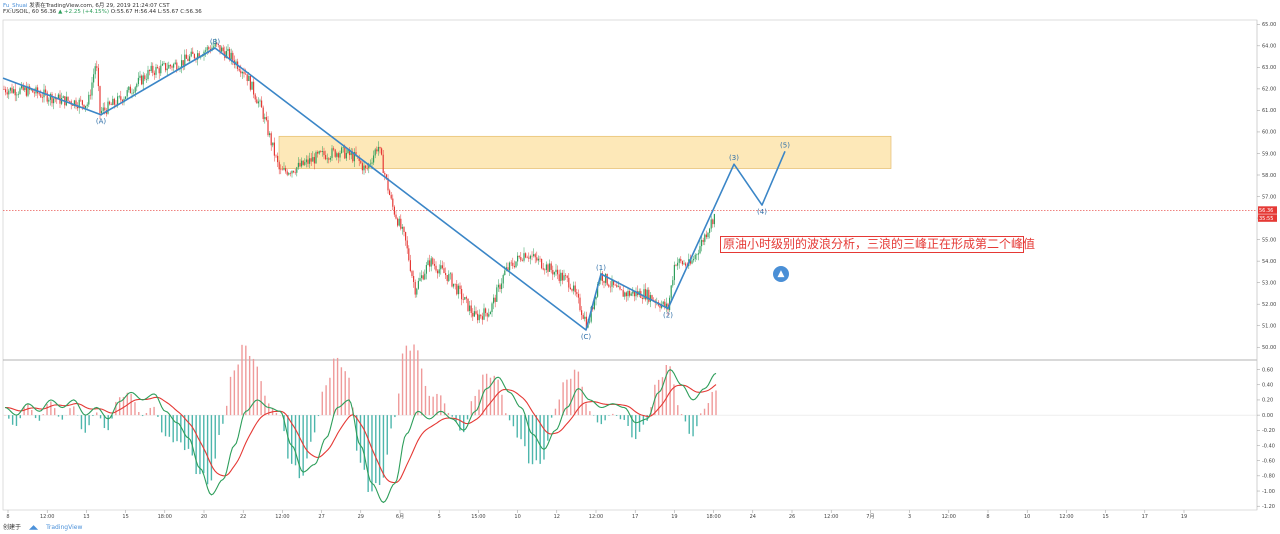 This screenshot has width=1280, height=534. Describe the element at coordinates (1268, 507) in the screenshot. I see `macd-axis-label: -1.20` at that location.